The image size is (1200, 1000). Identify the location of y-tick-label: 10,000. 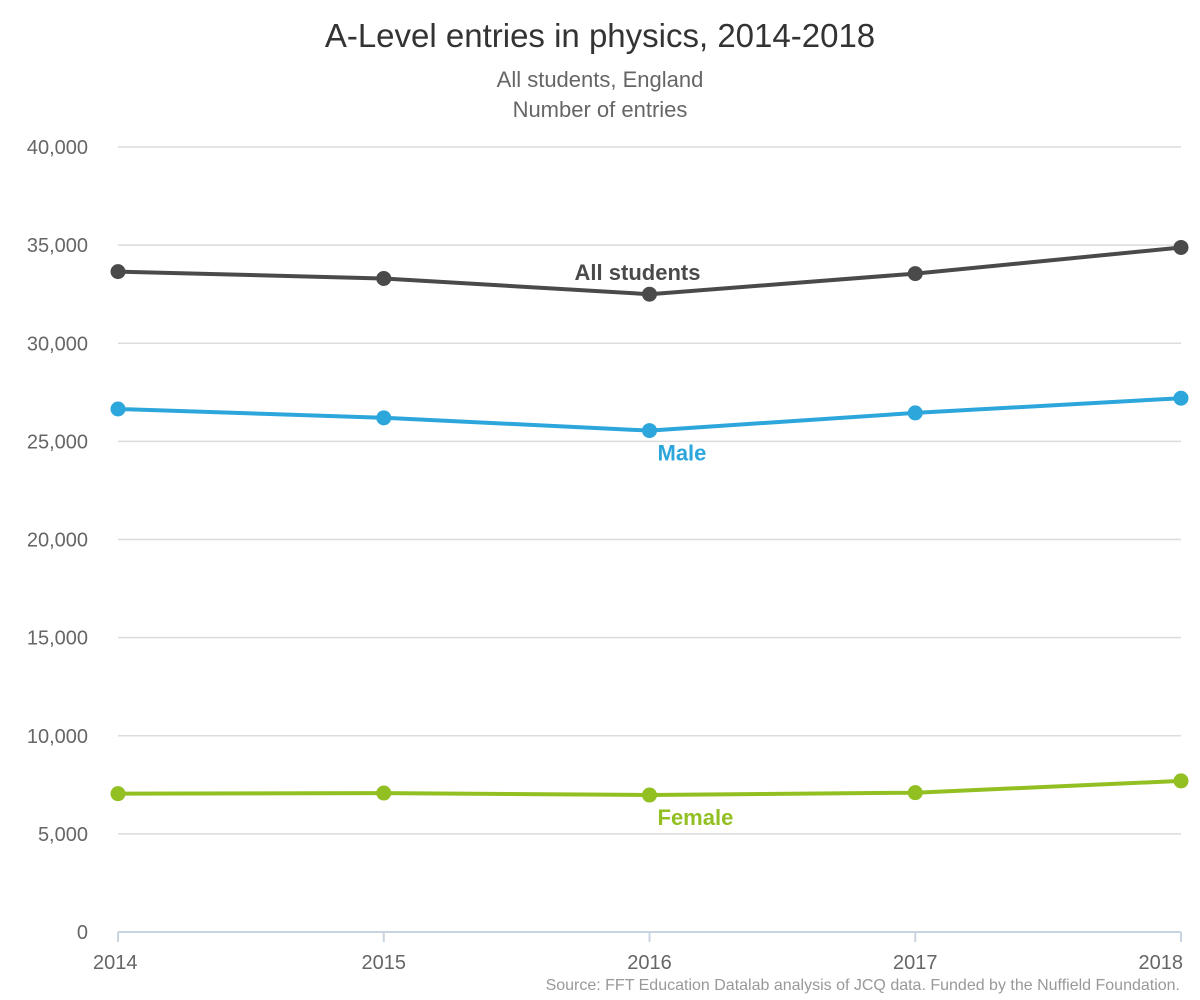
(57, 737).